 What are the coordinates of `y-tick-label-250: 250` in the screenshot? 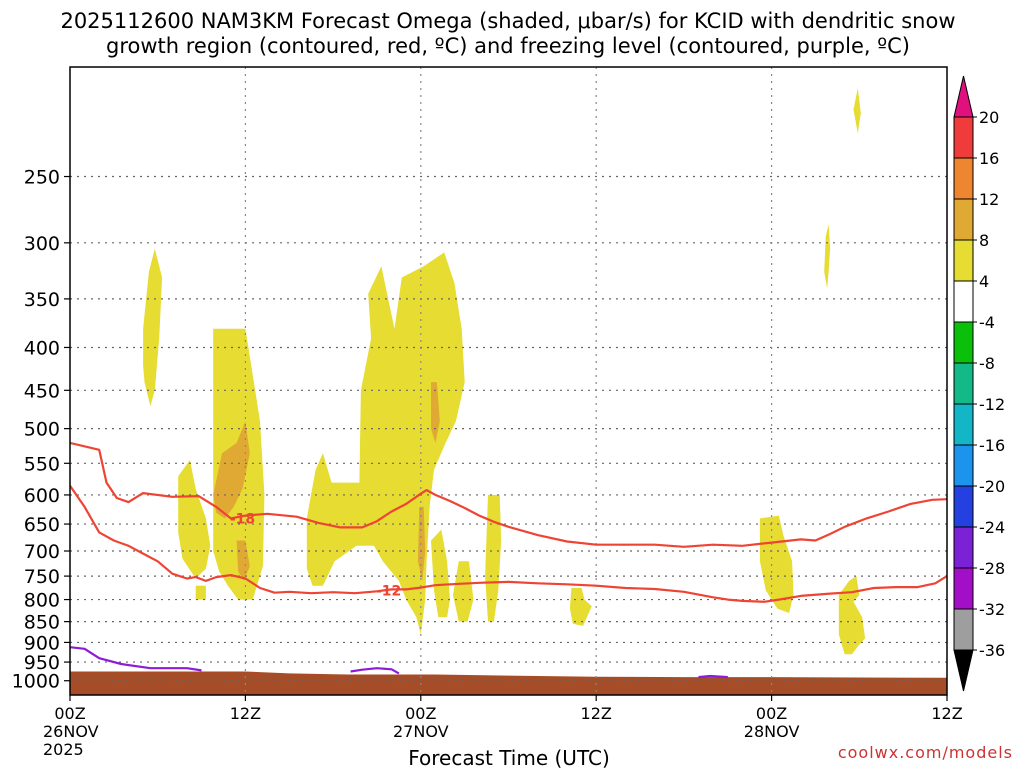 It's located at (42, 178).